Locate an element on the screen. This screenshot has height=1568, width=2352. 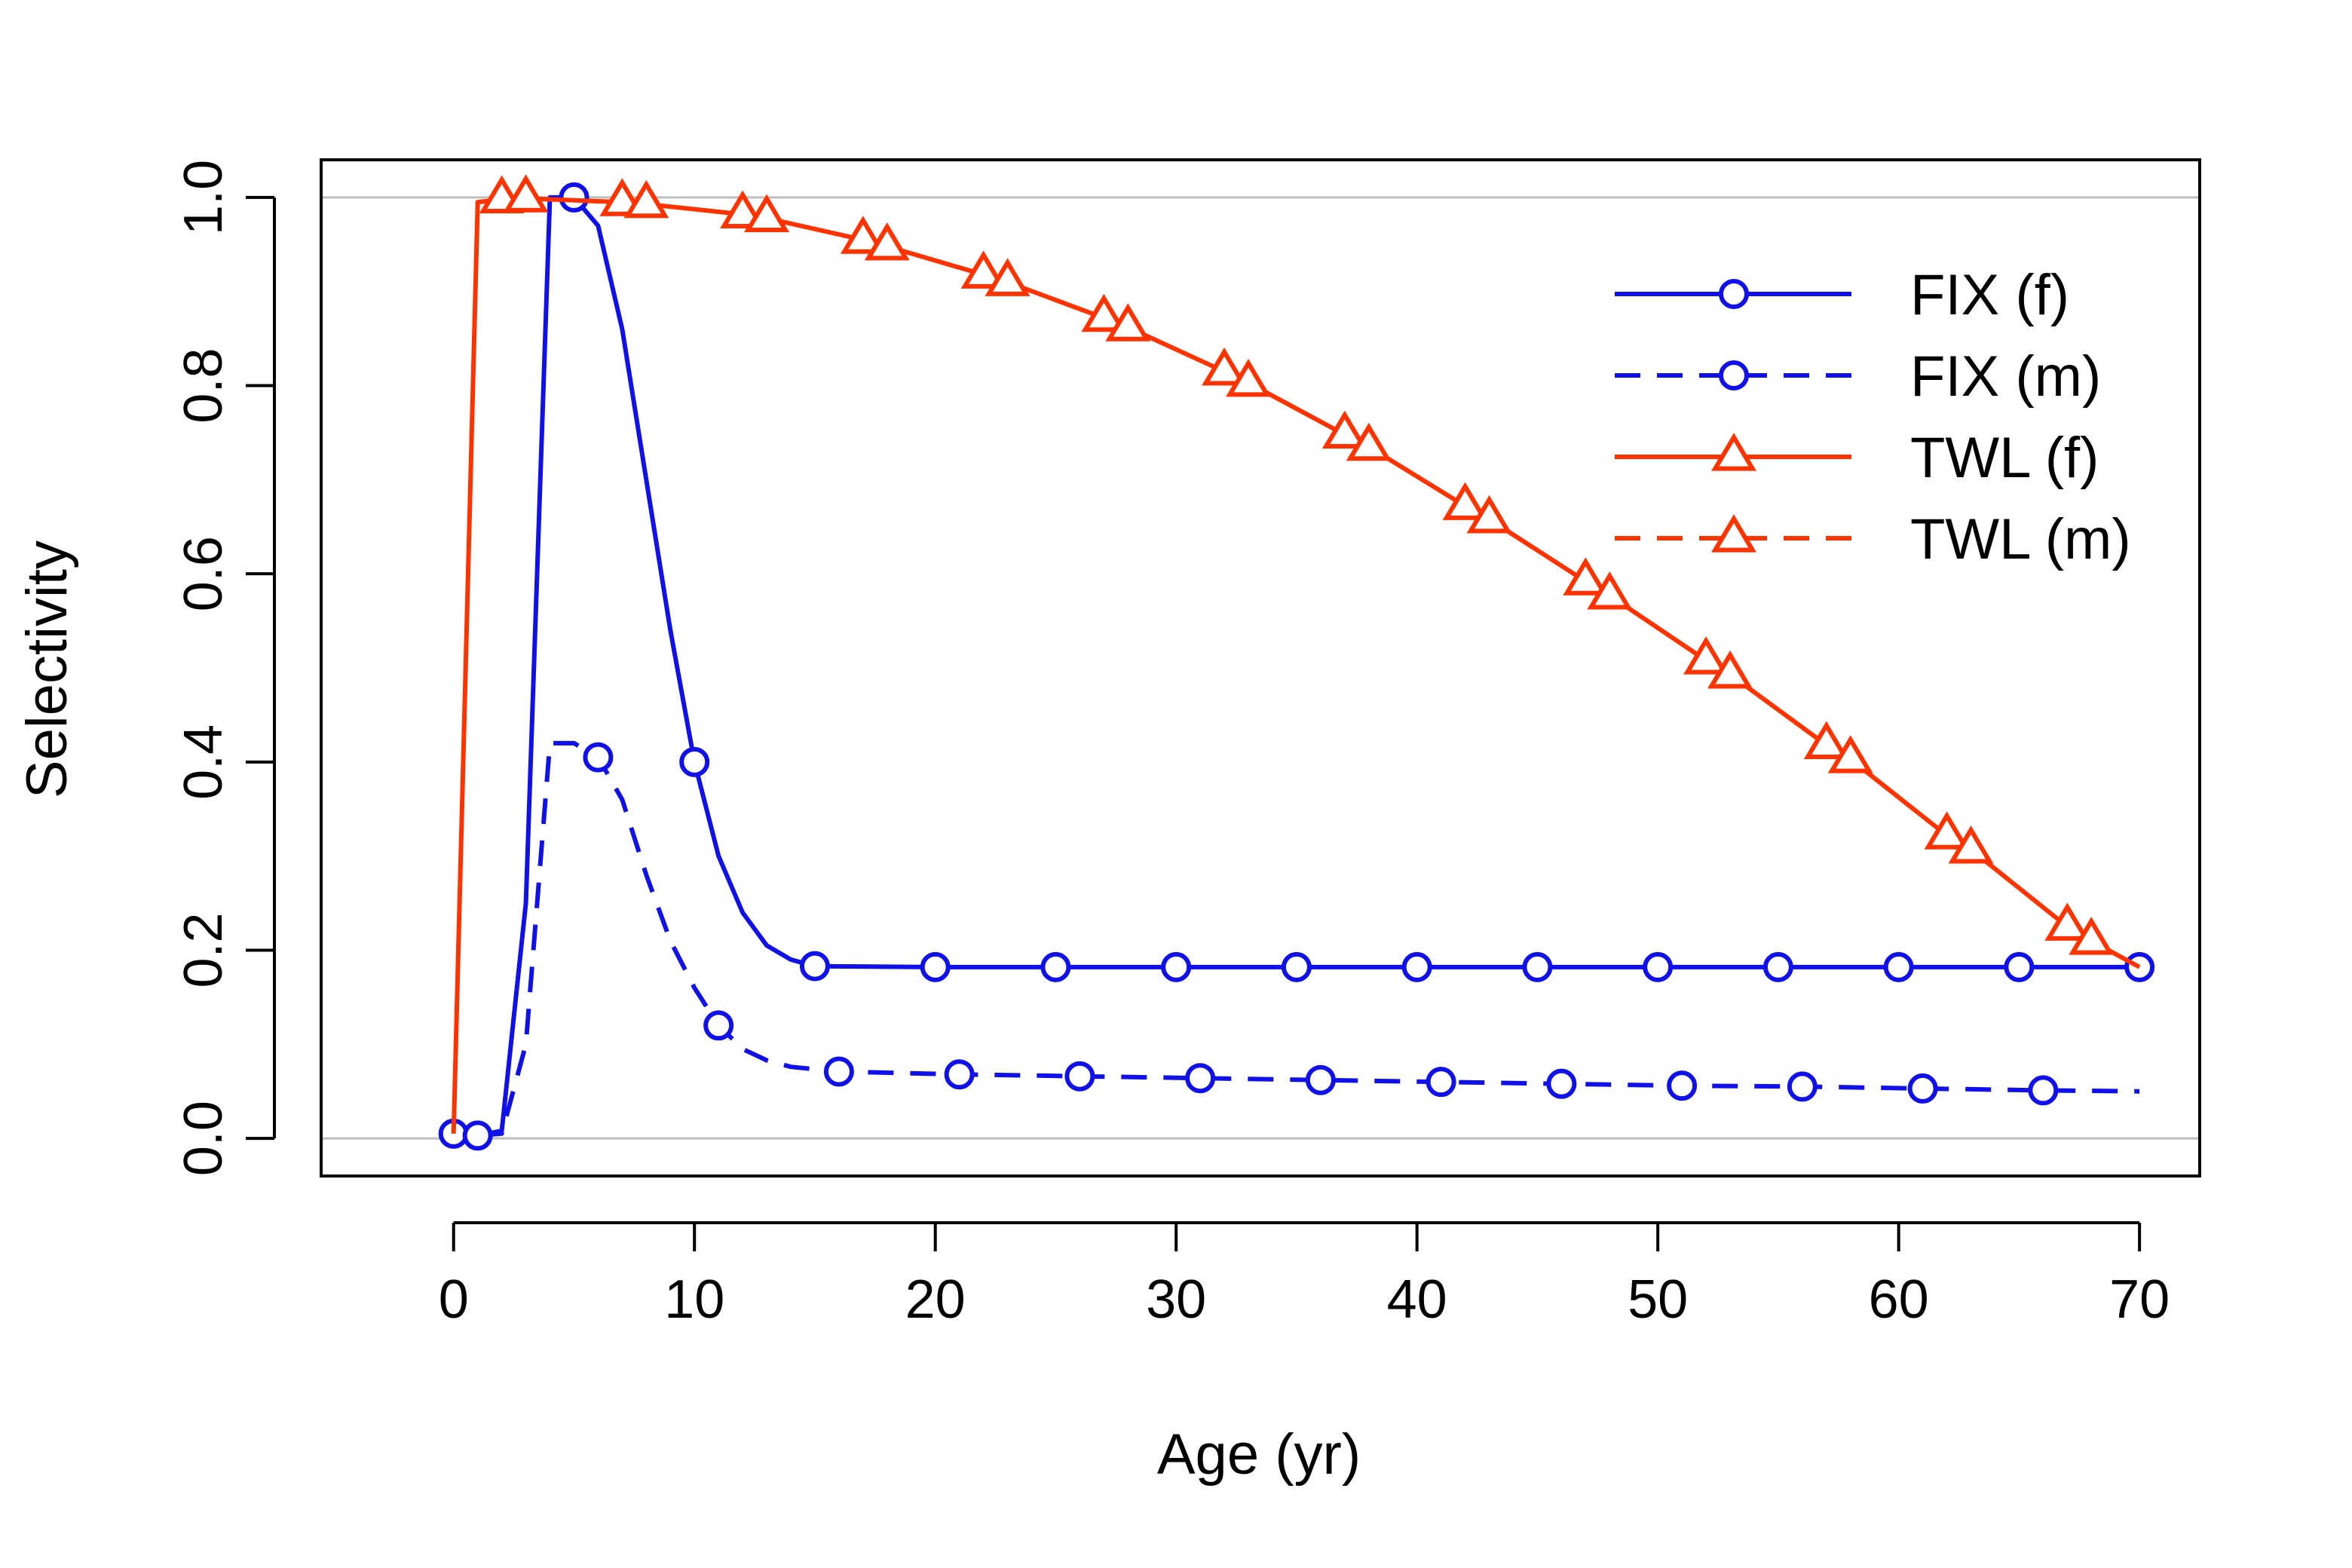
x-axis-title: Age (yr) is located at coordinates (1259, 1455).